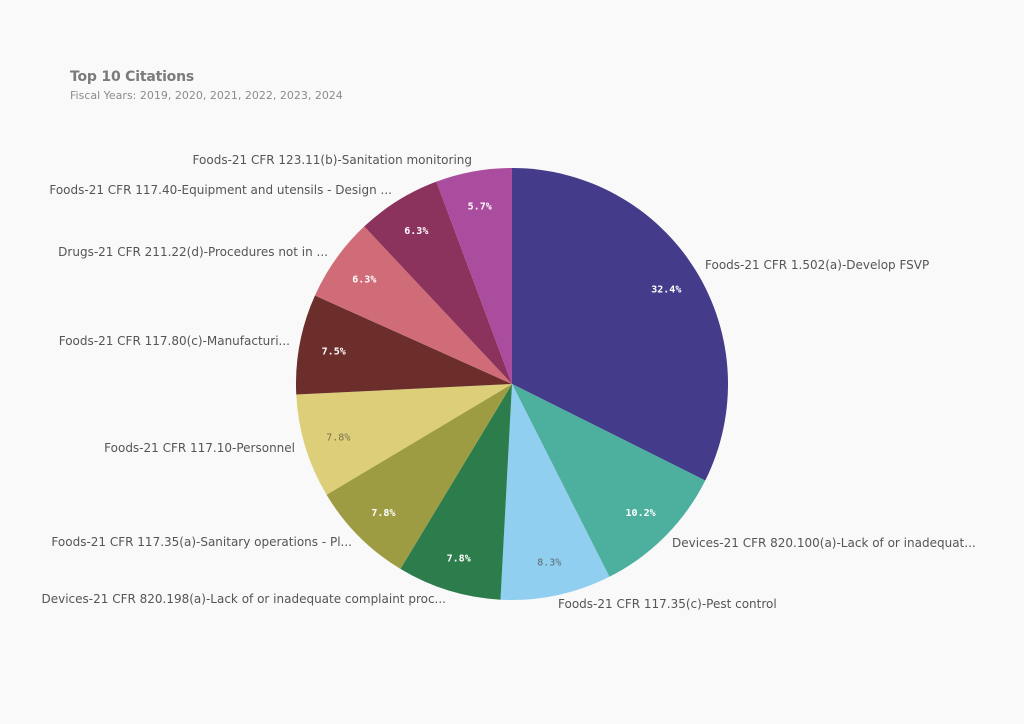 The image size is (1024, 724). I want to click on slice-value-label: 5.7%, so click(480, 206).